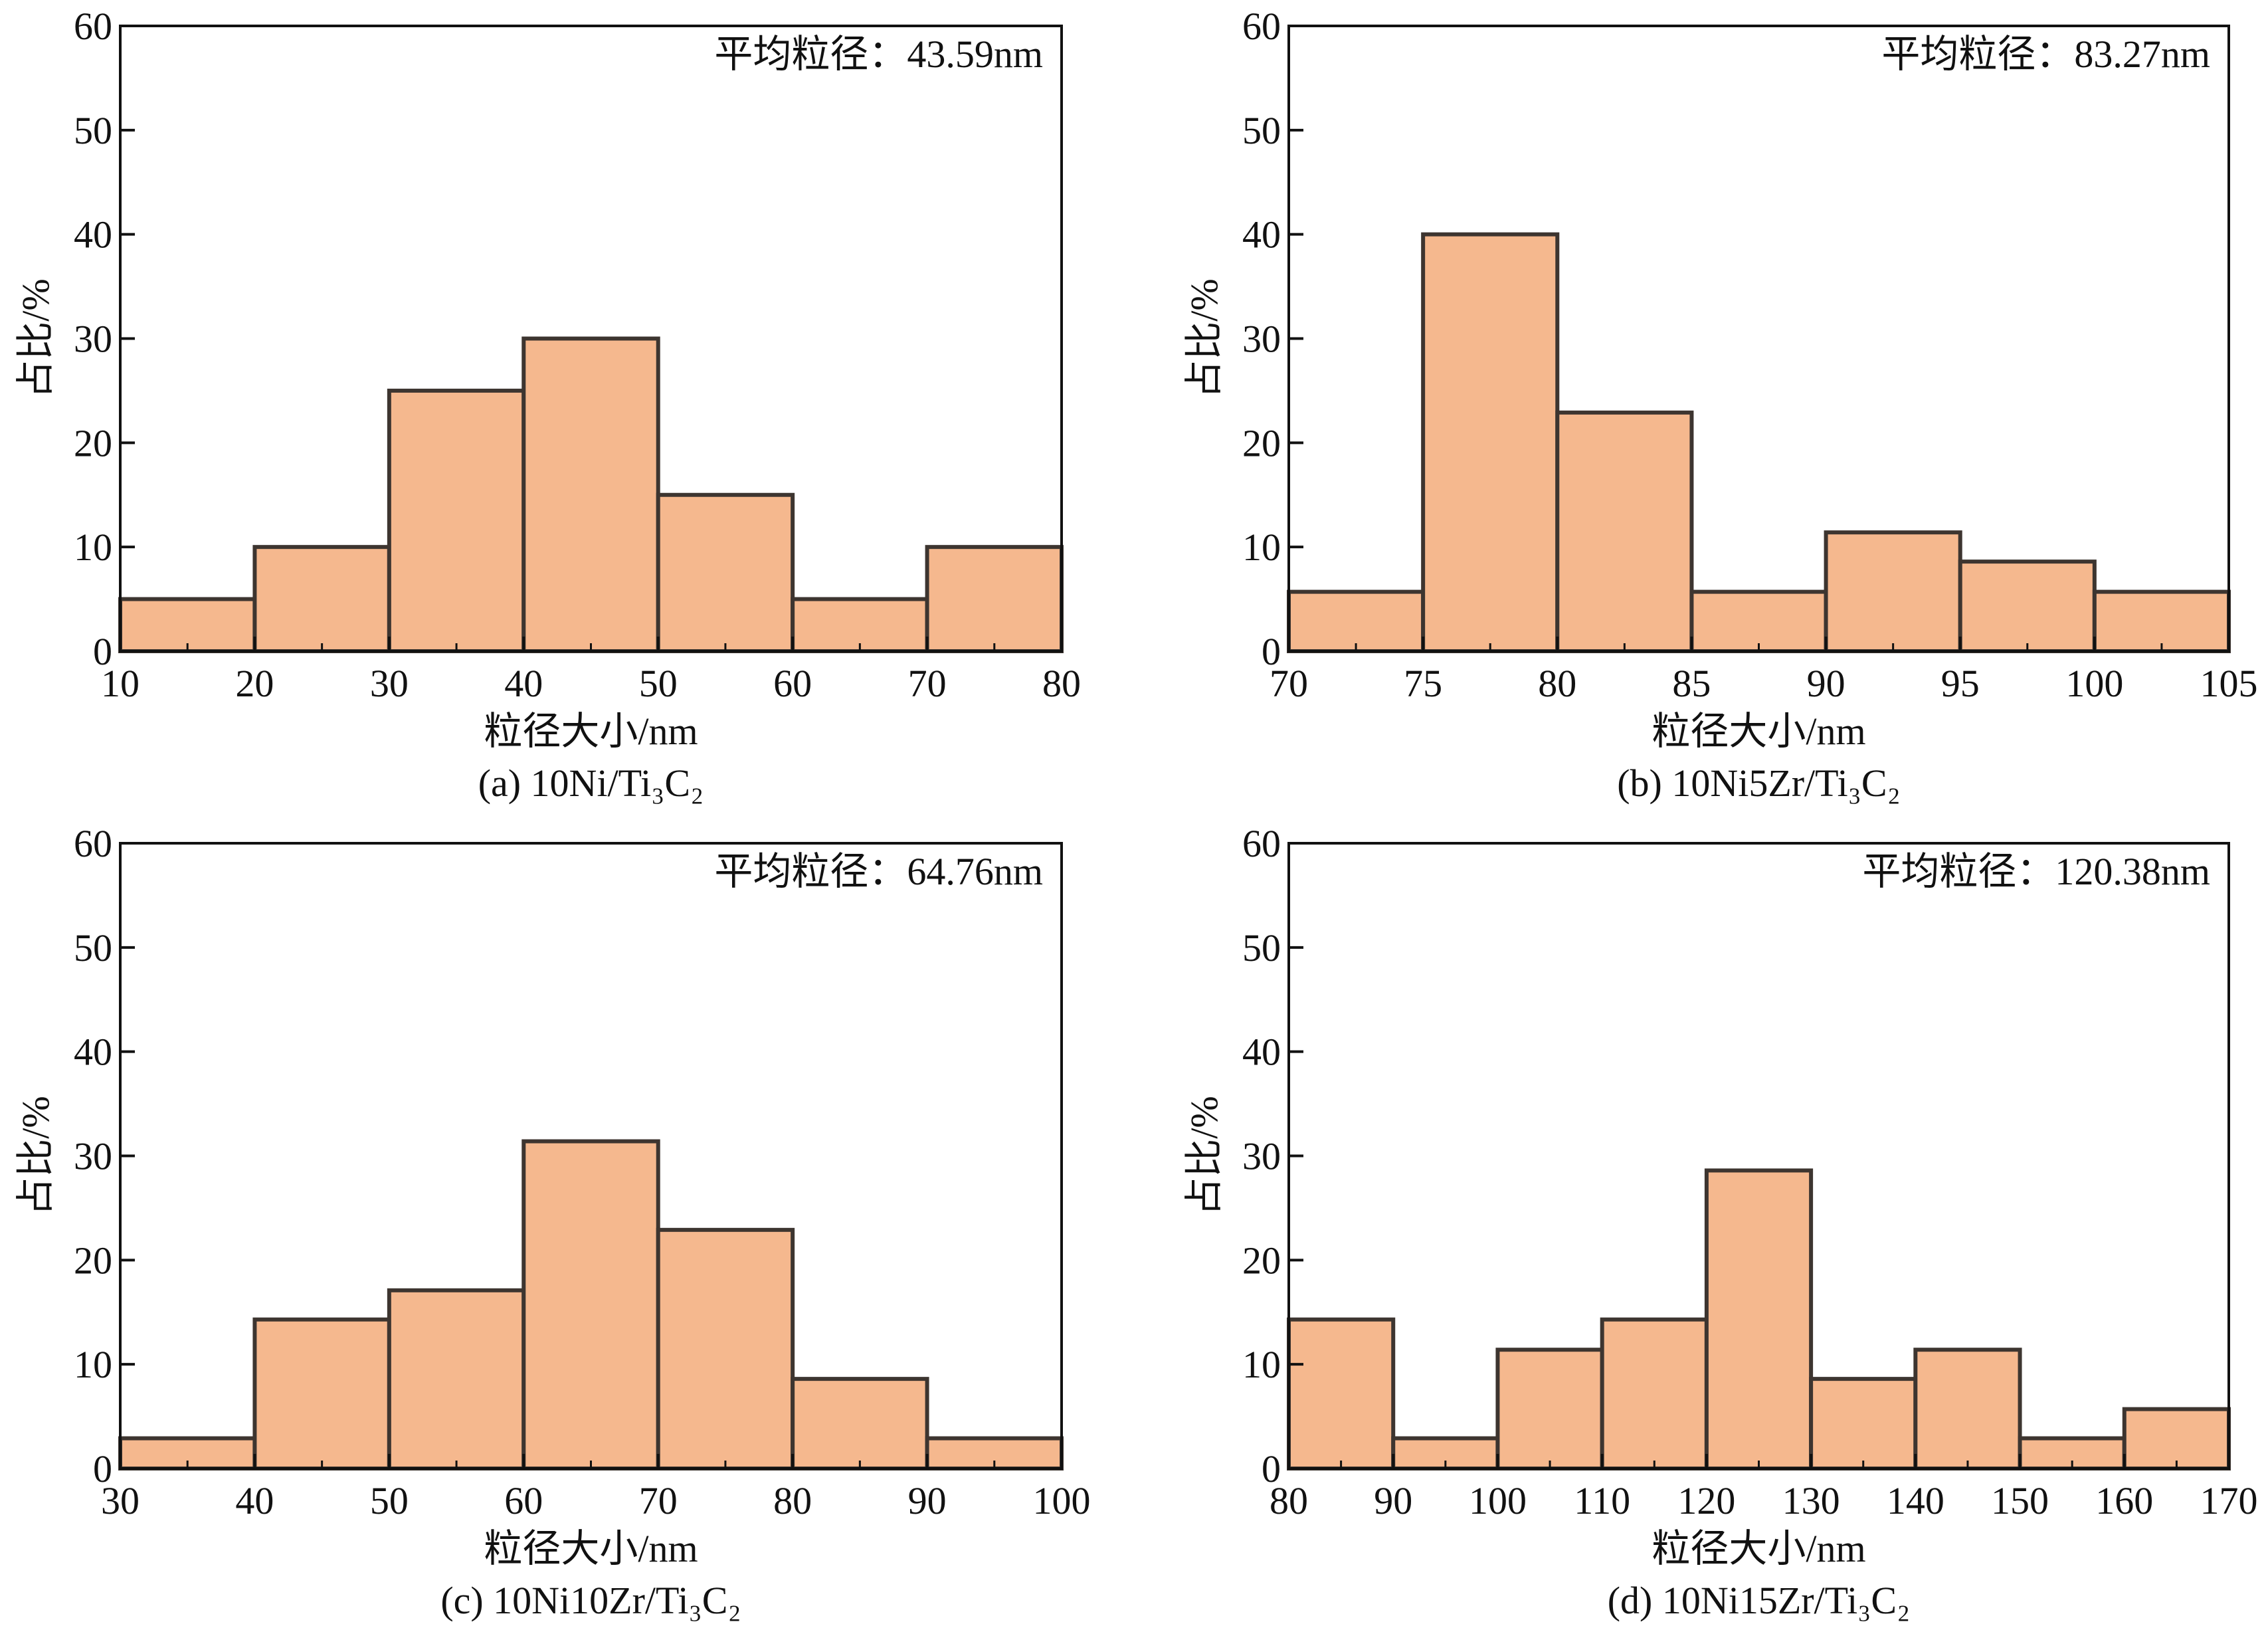  Describe the element at coordinates (1960, 683) in the screenshot. I see `x-tick-label: 95` at that location.